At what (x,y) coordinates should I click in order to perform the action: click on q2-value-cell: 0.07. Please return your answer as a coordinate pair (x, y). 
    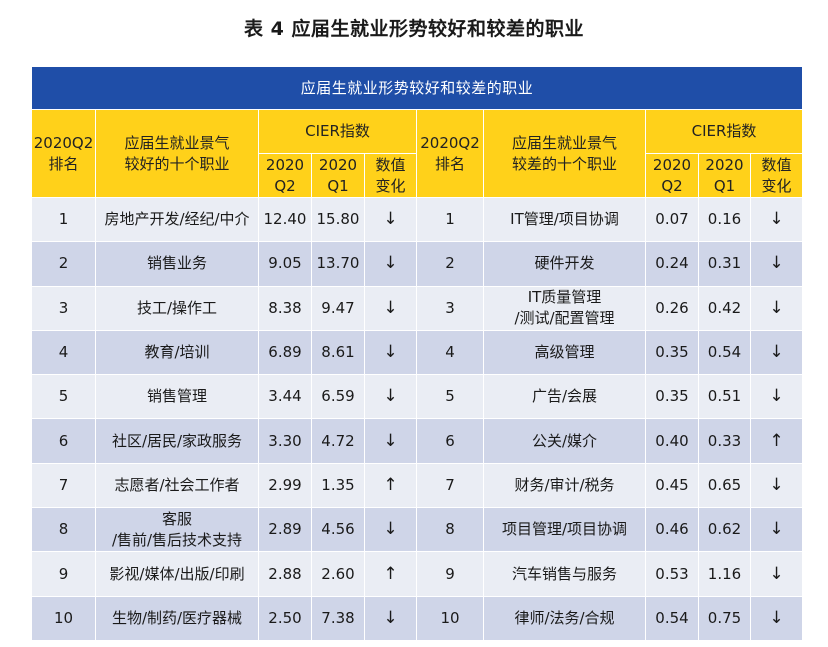
    Looking at the image, I should click on (672, 219).